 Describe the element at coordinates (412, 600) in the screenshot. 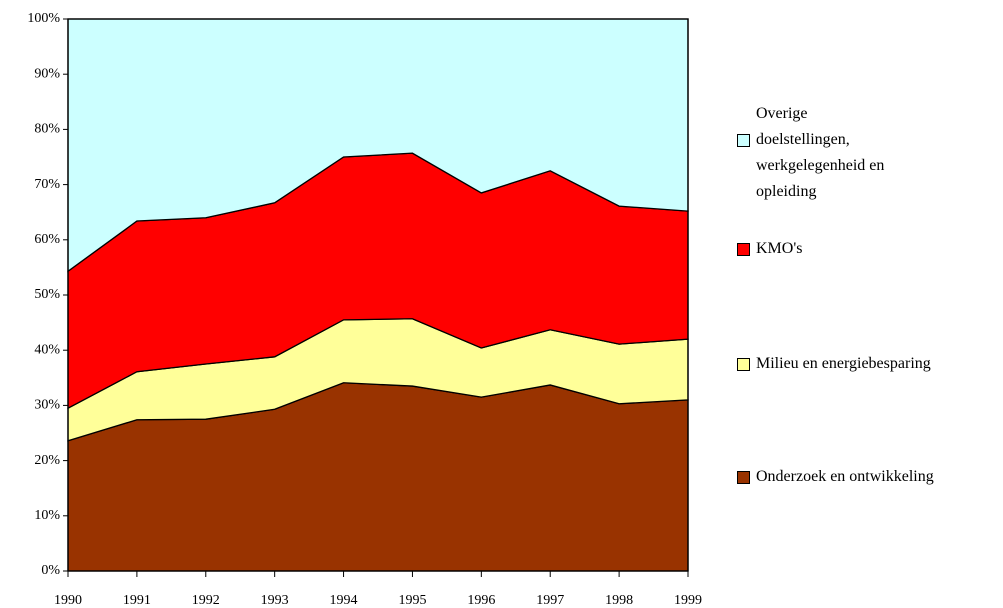

I see `x-tick-label: 1995` at that location.